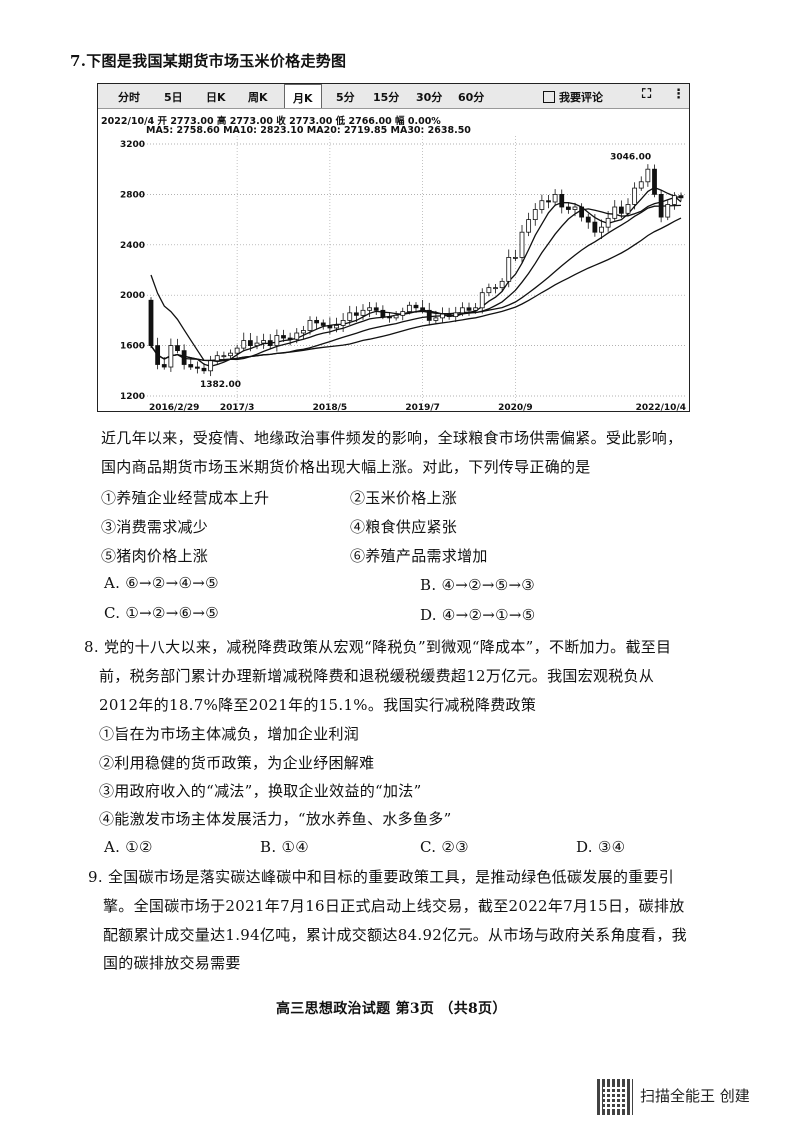  I want to click on tab-5day: 5日, so click(173, 97).